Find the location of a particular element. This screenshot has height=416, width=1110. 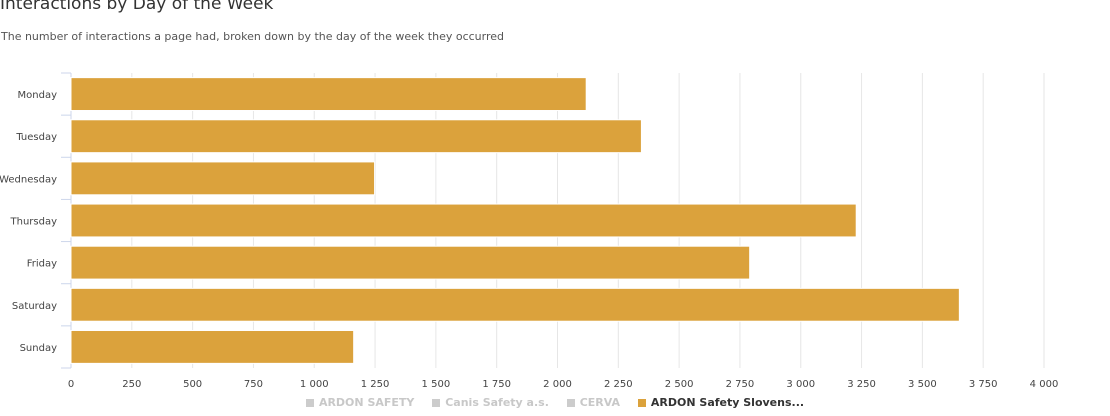

bar-tuesday is located at coordinates (356, 136).